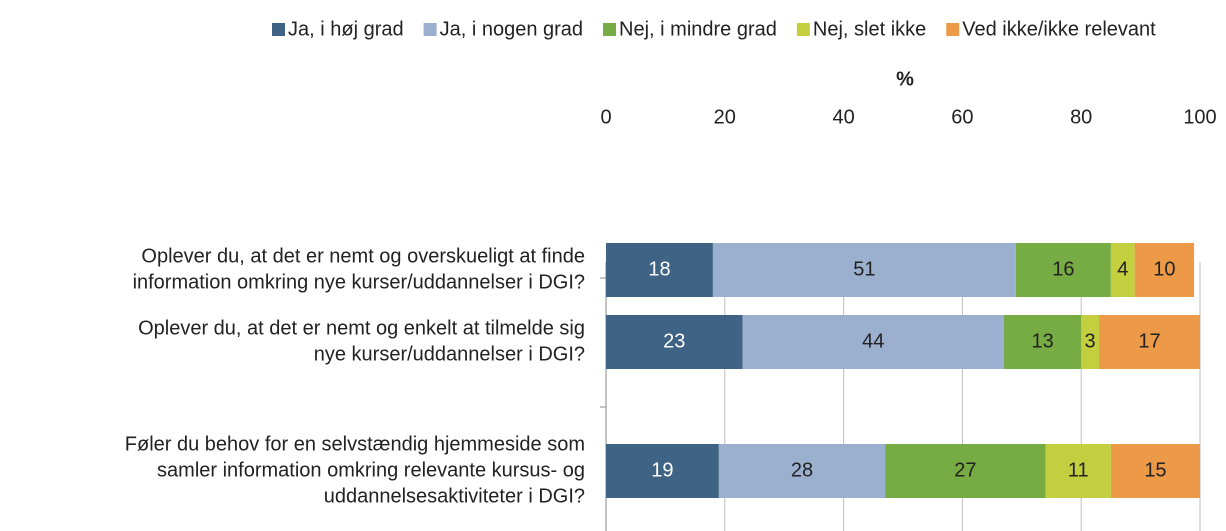 The width and height of the screenshot is (1226, 531). What do you see at coordinates (346, 29) in the screenshot?
I see `legend-label: Ja, i høj grad` at bounding box center [346, 29].